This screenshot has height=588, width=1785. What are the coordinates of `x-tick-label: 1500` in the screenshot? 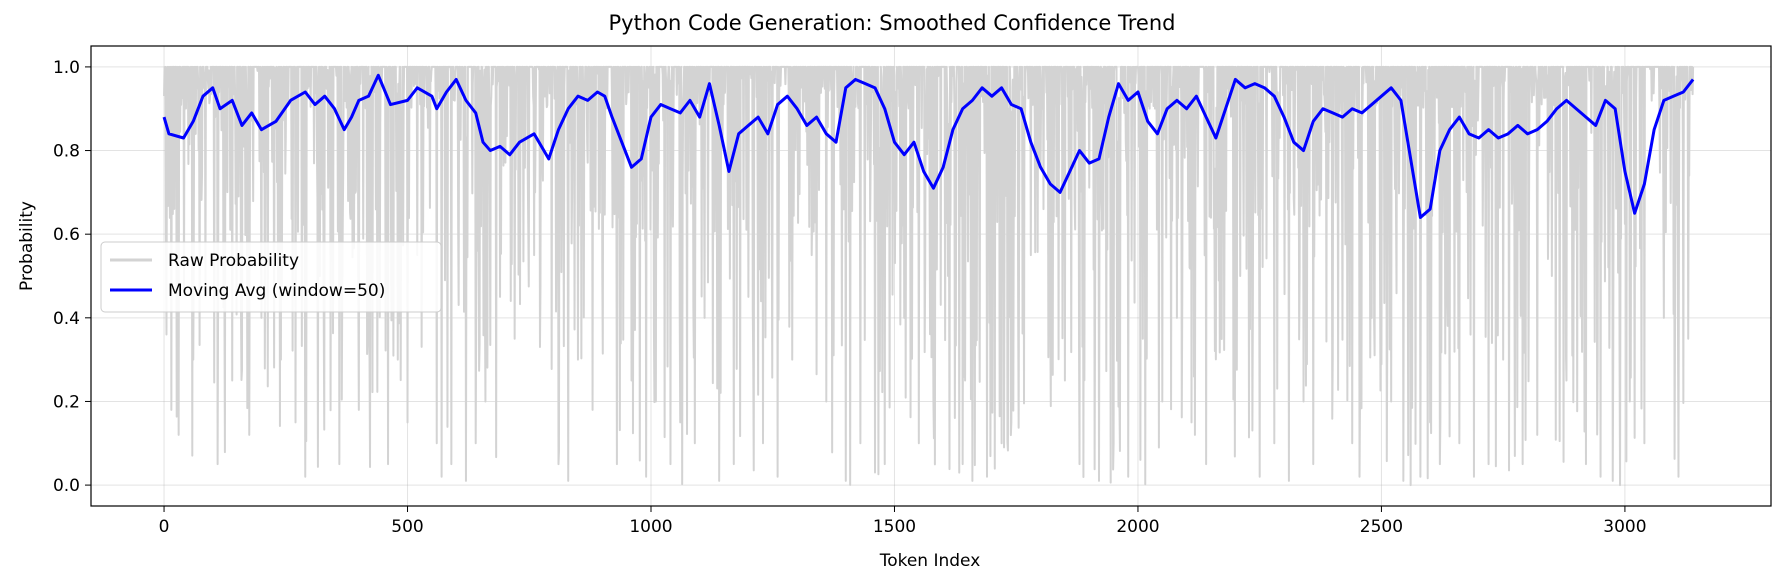 It's located at (894, 527).